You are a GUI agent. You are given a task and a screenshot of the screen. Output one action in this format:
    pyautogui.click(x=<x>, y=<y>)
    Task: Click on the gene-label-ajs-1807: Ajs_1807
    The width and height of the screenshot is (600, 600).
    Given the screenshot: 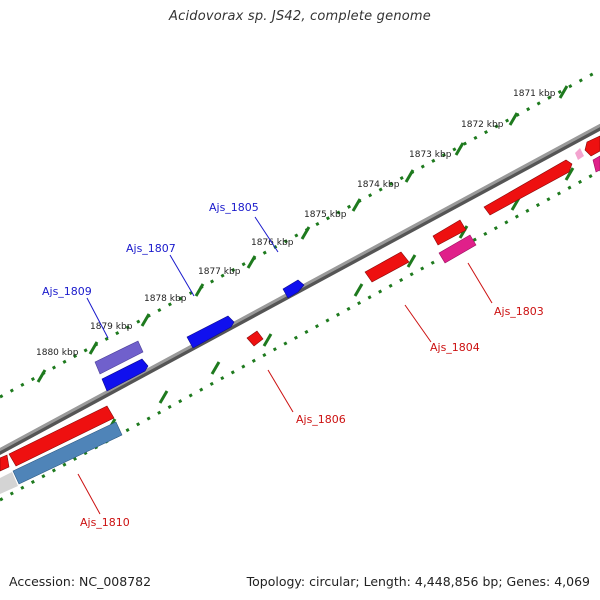 What is the action you would take?
    pyautogui.click(x=151, y=248)
    